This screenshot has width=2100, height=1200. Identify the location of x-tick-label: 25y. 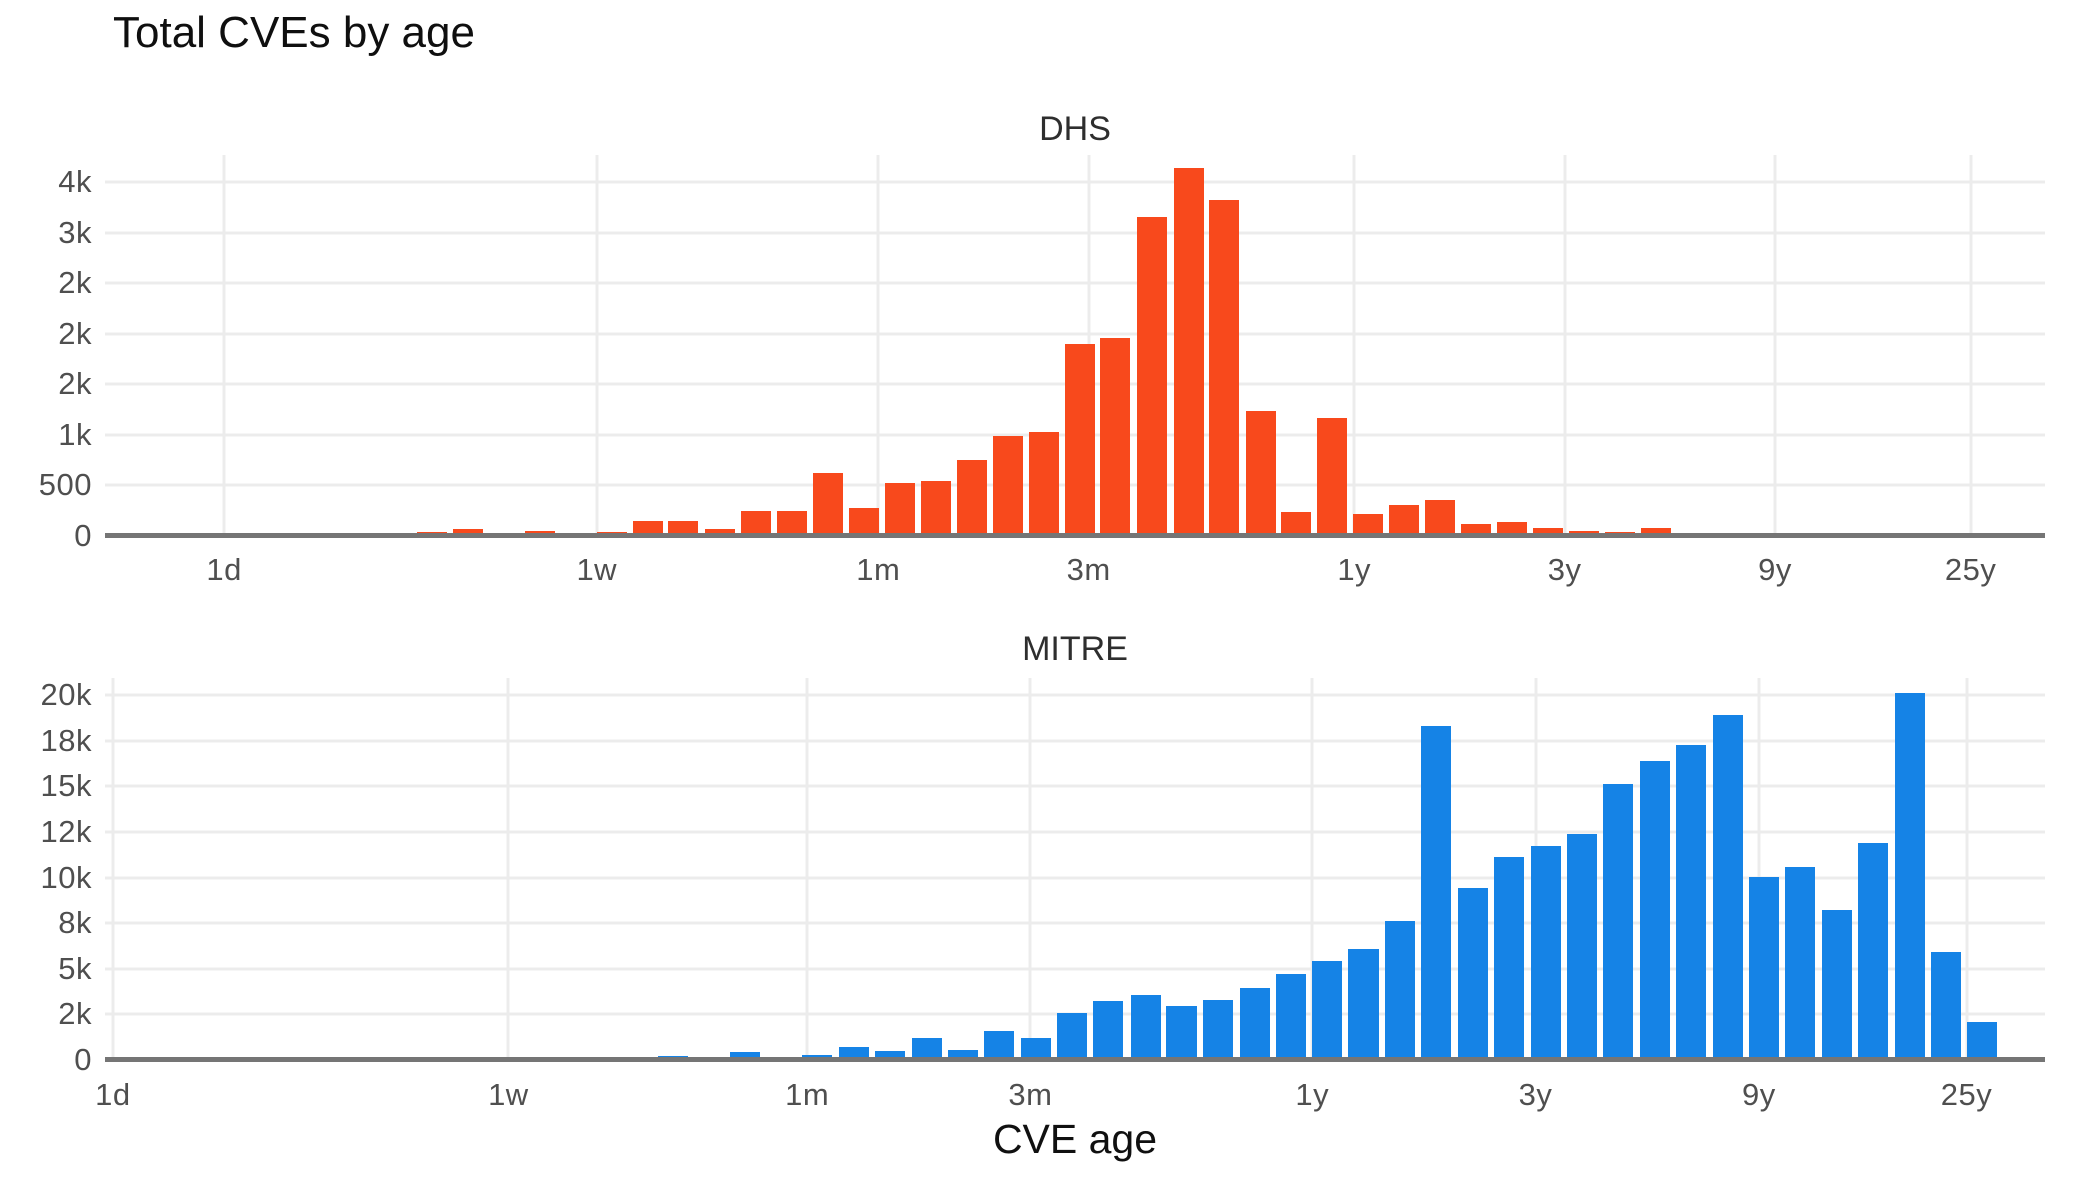
(1966, 1094).